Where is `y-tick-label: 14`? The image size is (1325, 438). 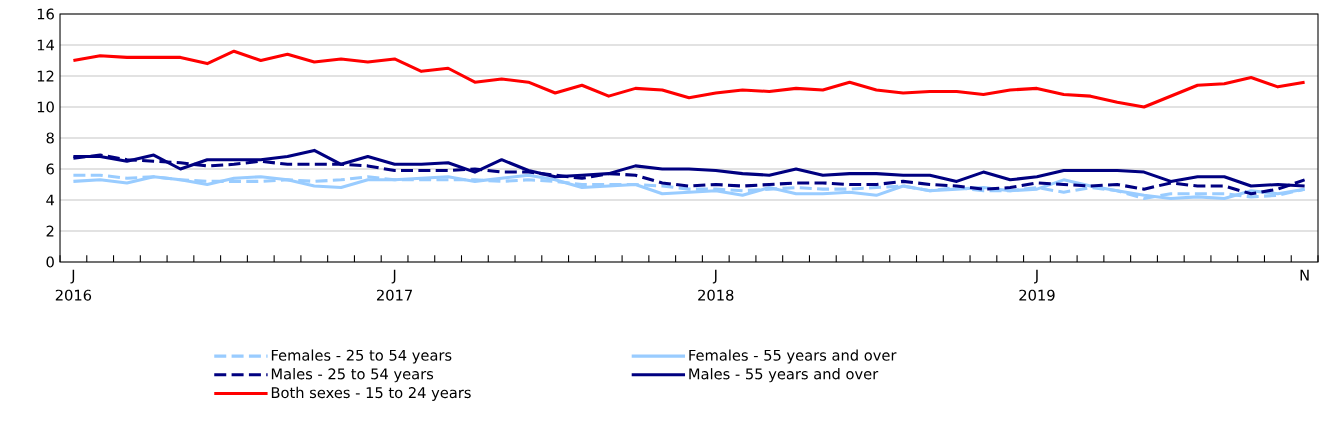 y-tick-label: 14 is located at coordinates (46, 45).